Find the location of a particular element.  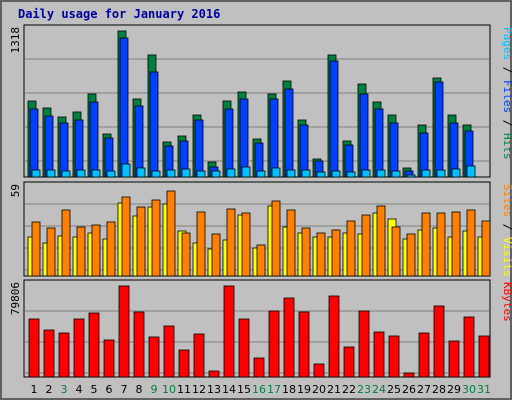

x-tick-label: 21 is located at coordinates (334, 389).